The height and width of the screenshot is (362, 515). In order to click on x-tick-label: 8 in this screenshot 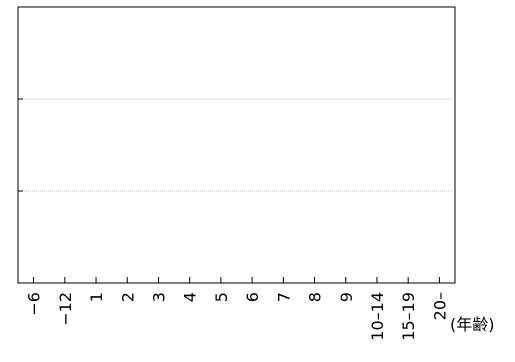, I will do `click(315, 297)`.